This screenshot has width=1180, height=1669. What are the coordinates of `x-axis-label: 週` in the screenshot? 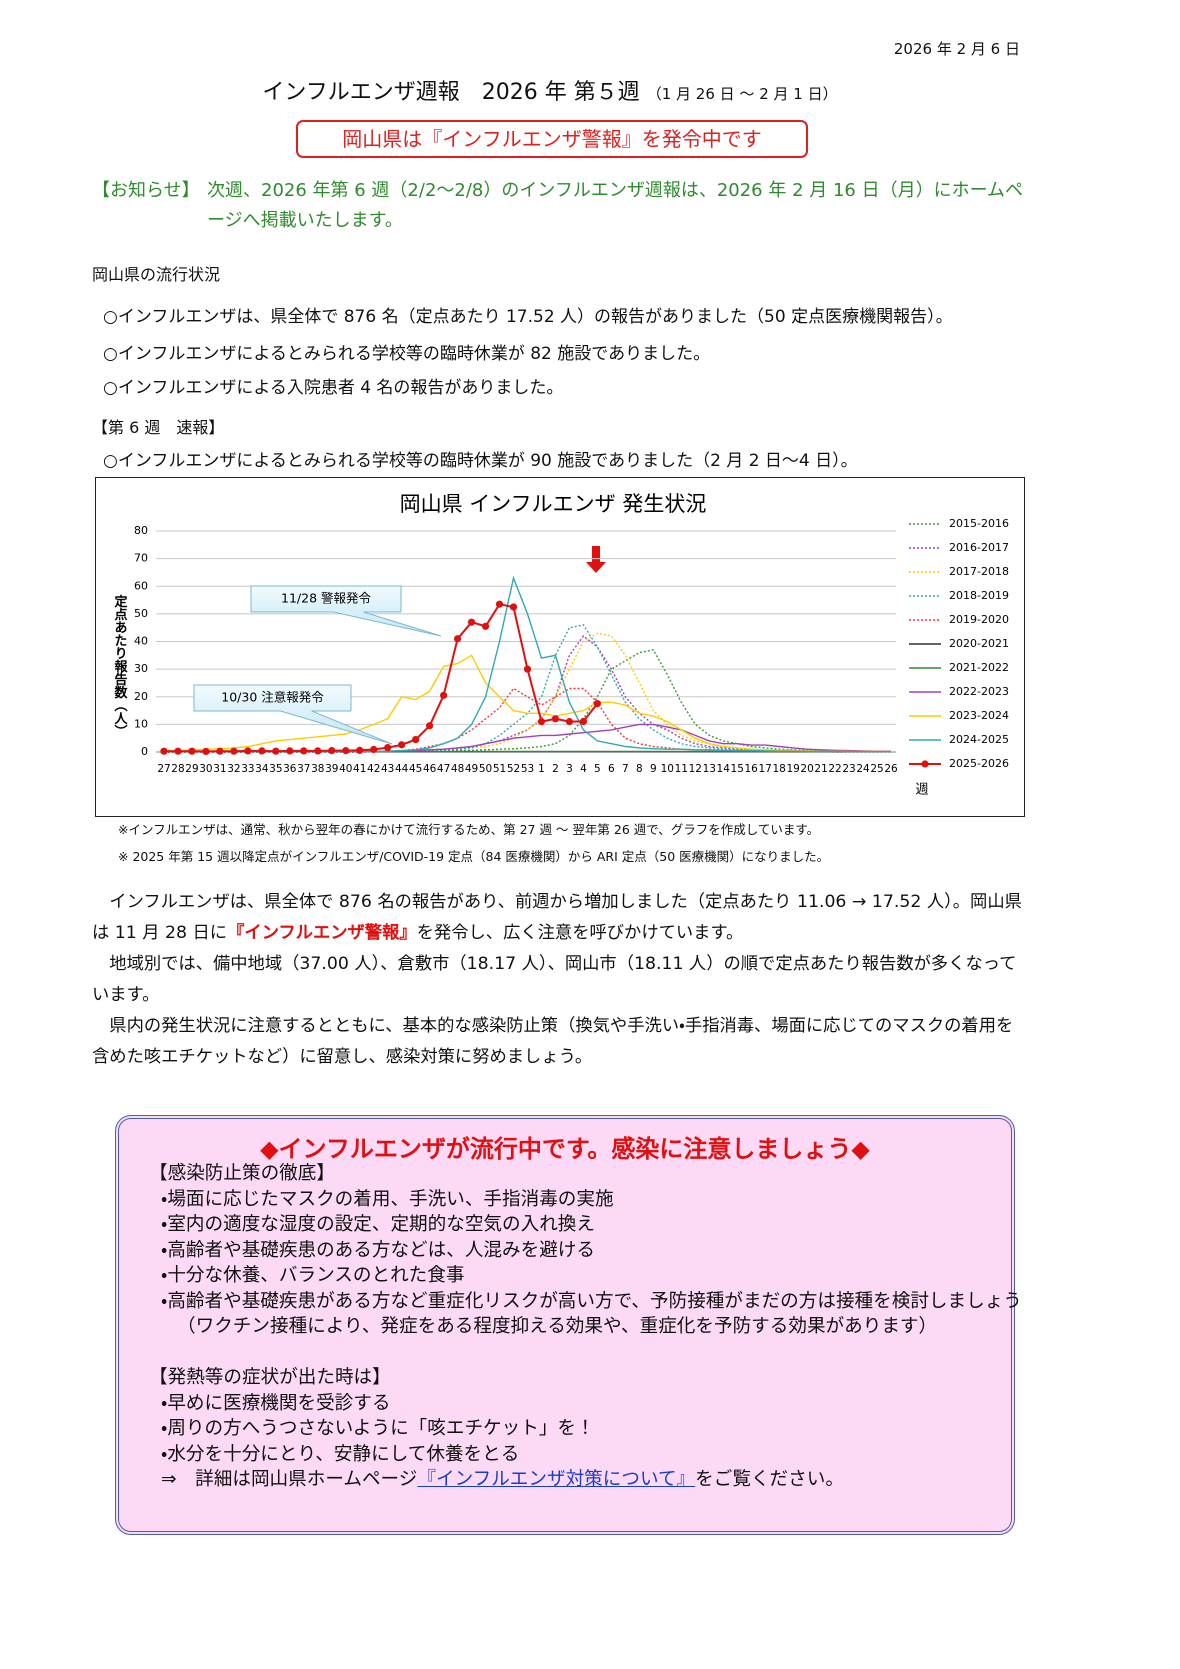 It's located at (921, 790).